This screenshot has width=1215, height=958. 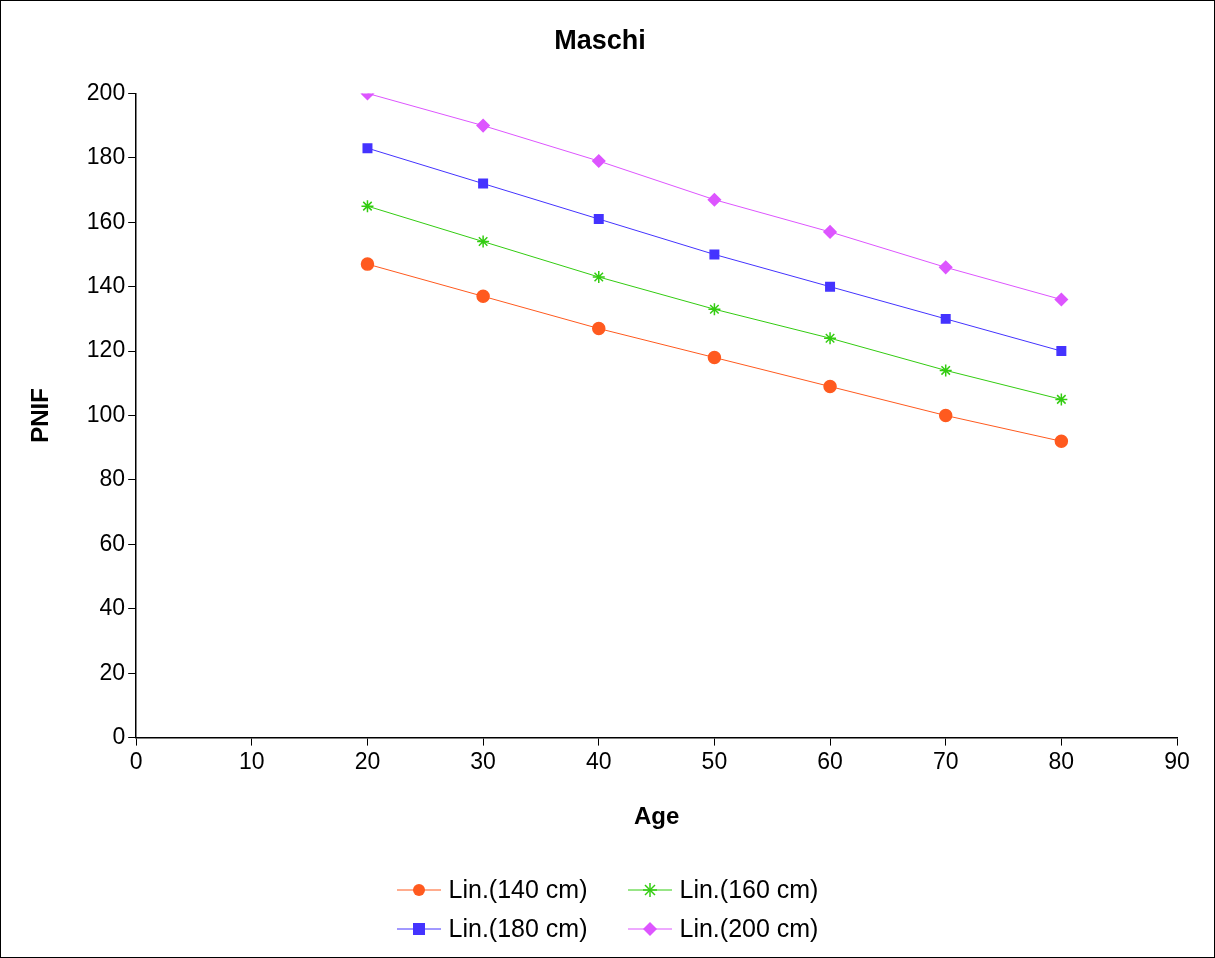 I want to click on x-tick-label: 10, so click(x=252, y=760).